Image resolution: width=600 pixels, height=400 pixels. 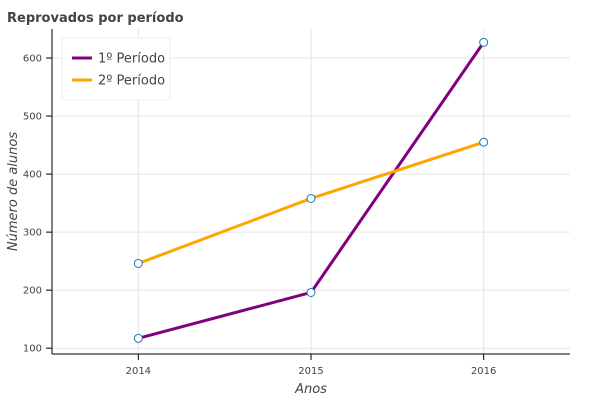 What do you see at coordinates (131, 81) in the screenshot?
I see `legend-label: 2º Período` at bounding box center [131, 81].